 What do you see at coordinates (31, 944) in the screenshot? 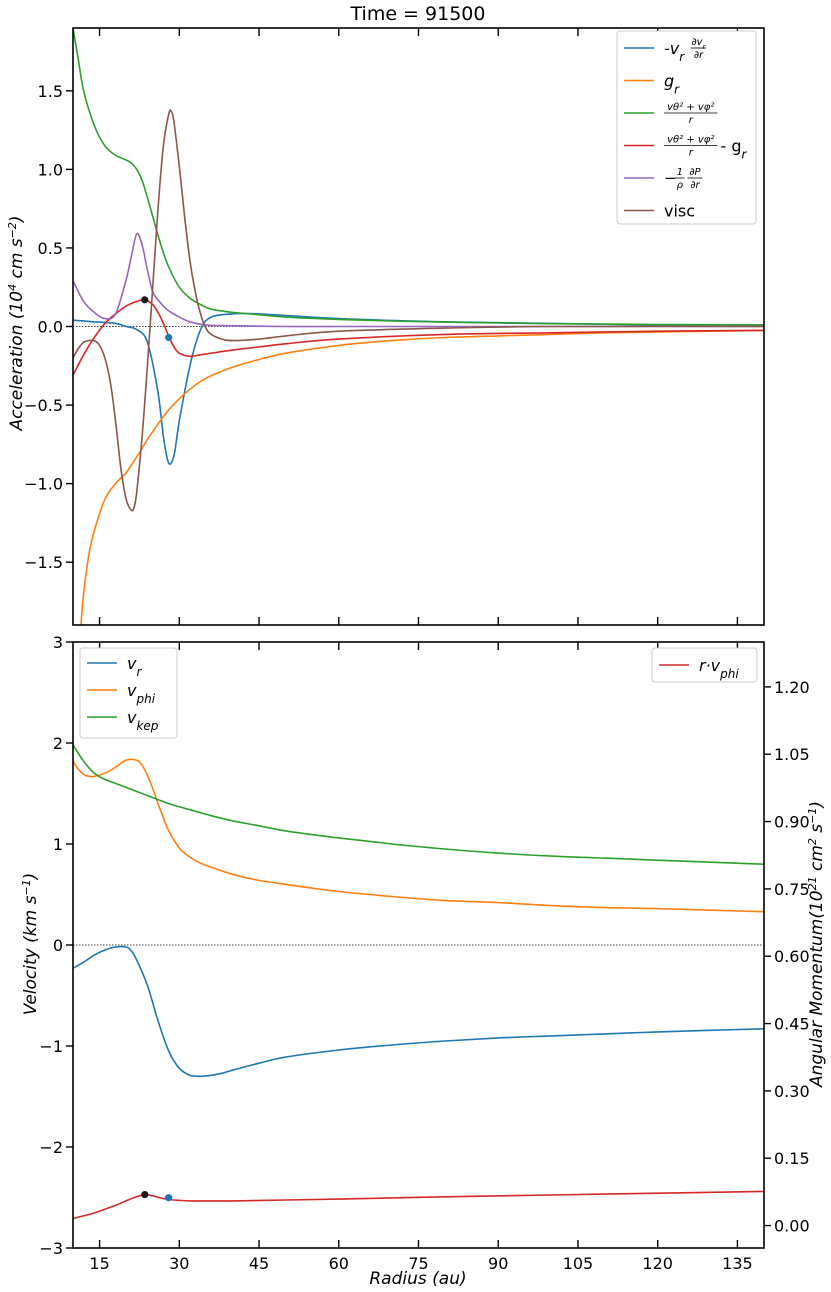
I see `velocity-axis-label: Velocity (km s−1)` at bounding box center [31, 944].